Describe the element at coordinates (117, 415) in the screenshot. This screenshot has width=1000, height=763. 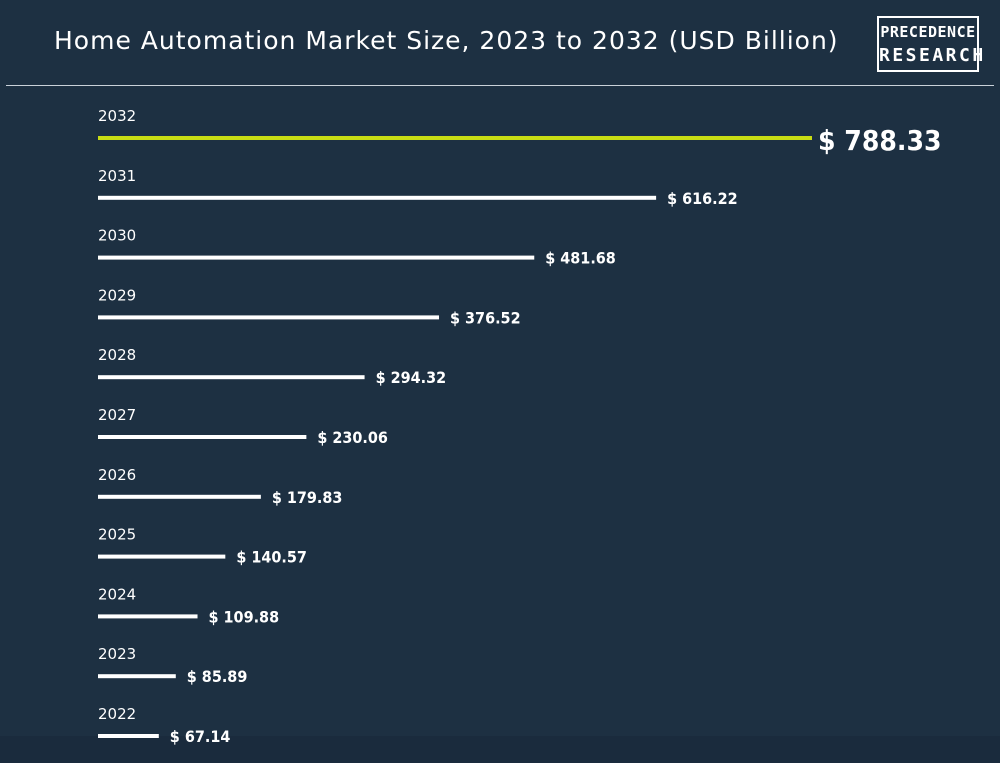
I see `year-label: 2027` at that location.